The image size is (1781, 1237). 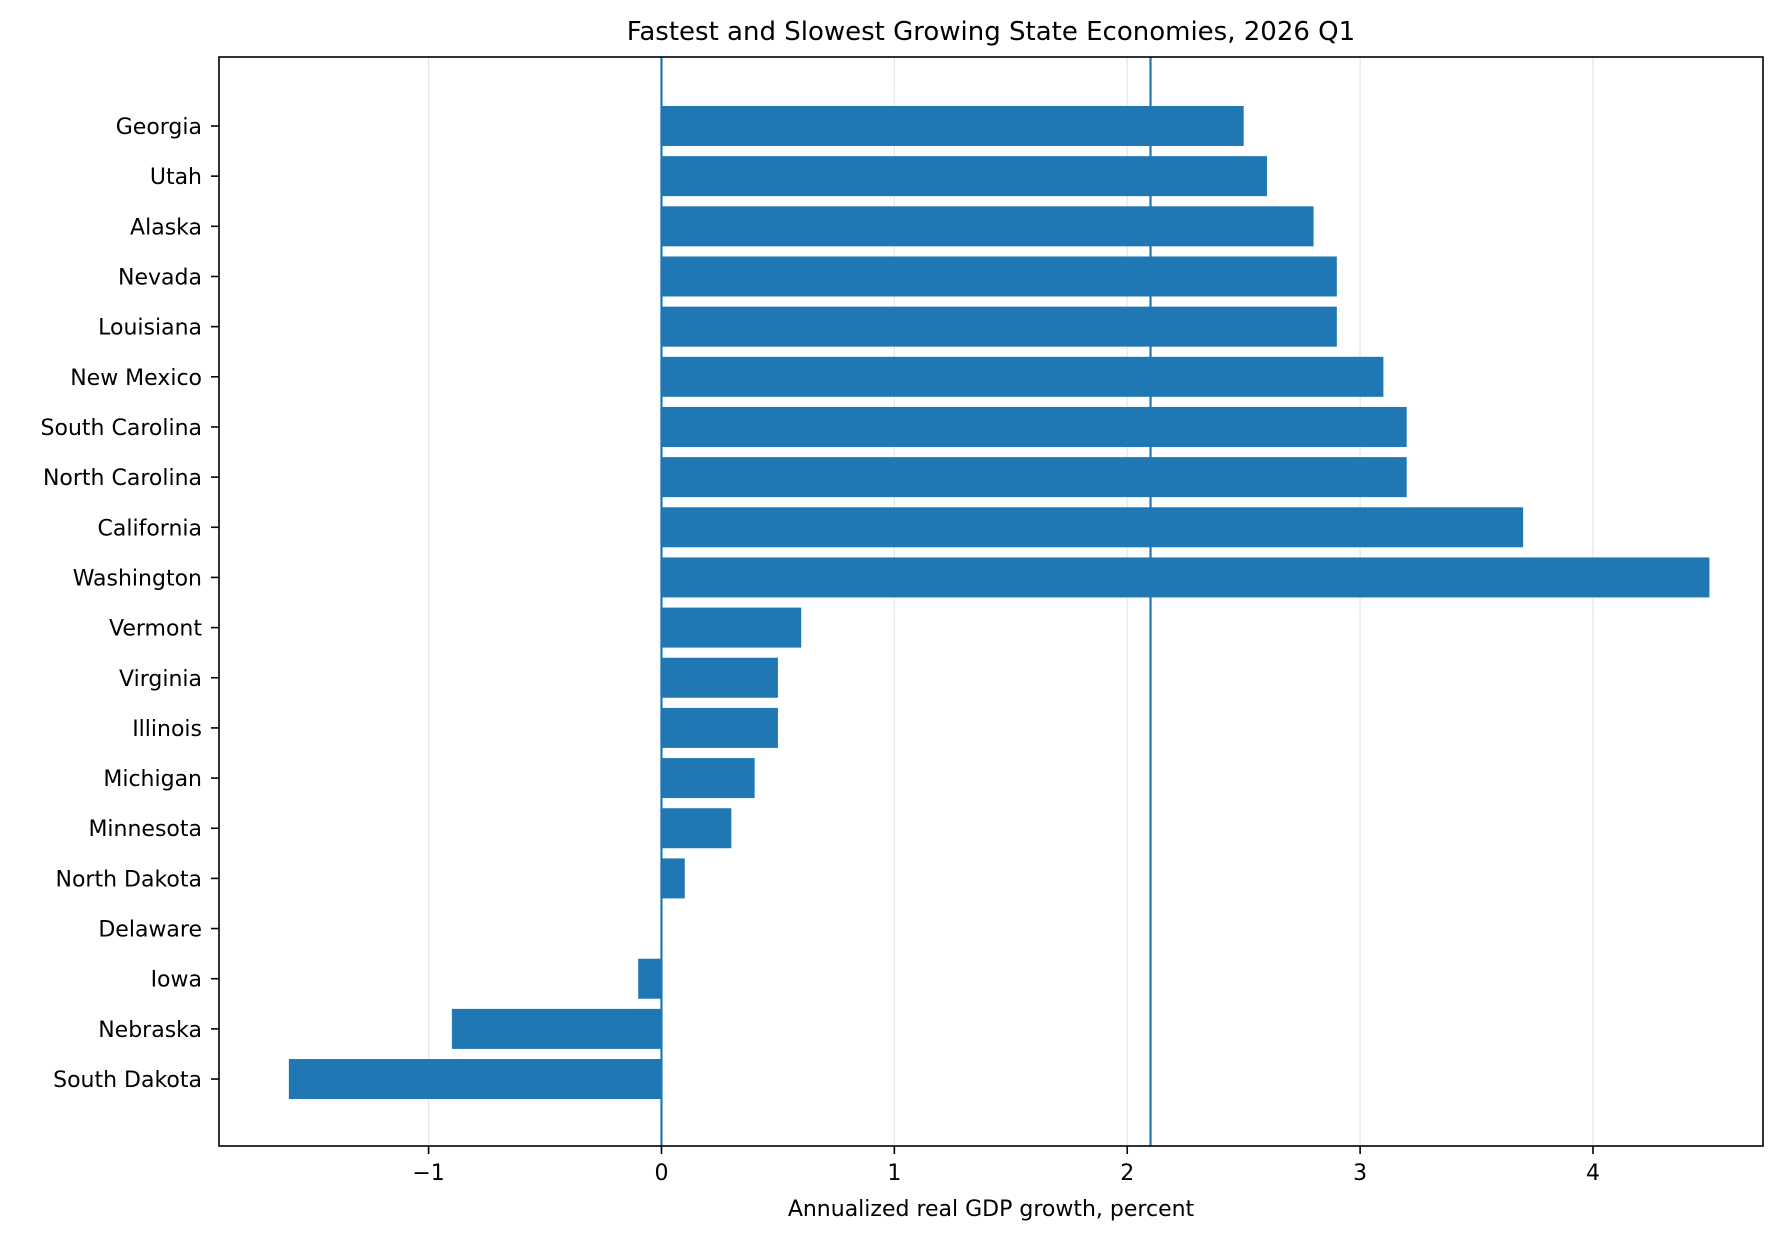 I want to click on x-tick-label: −1, so click(x=428, y=1173).